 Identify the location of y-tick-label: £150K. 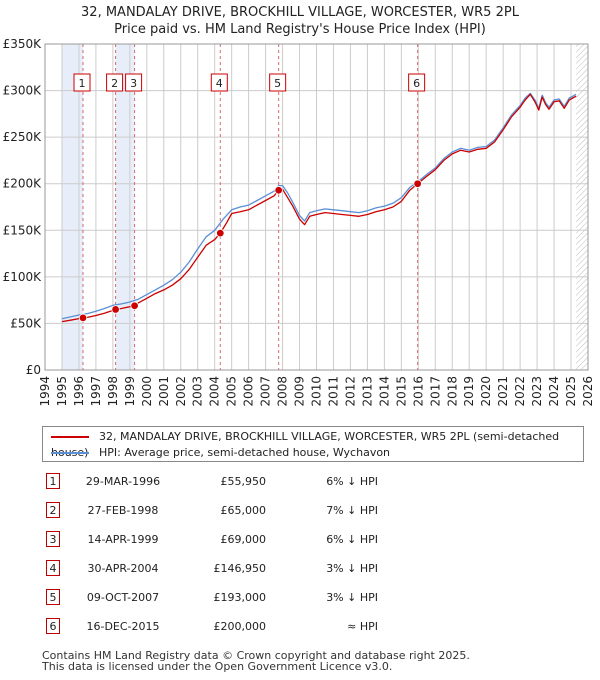
(23, 230).